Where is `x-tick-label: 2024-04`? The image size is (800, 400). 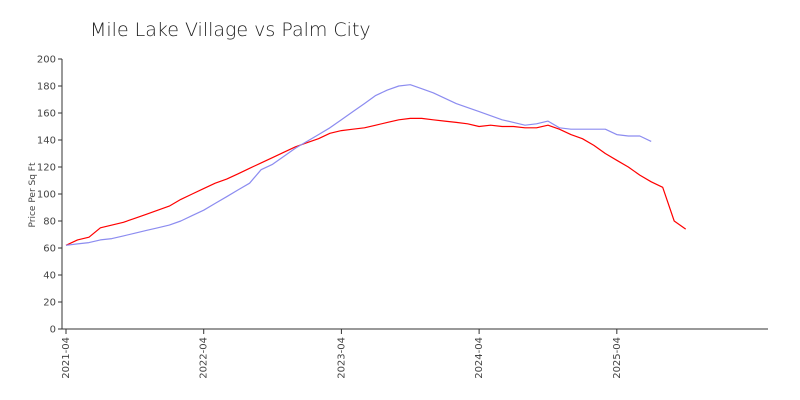
x-tick-label: 2024-04 is located at coordinates (479, 358).